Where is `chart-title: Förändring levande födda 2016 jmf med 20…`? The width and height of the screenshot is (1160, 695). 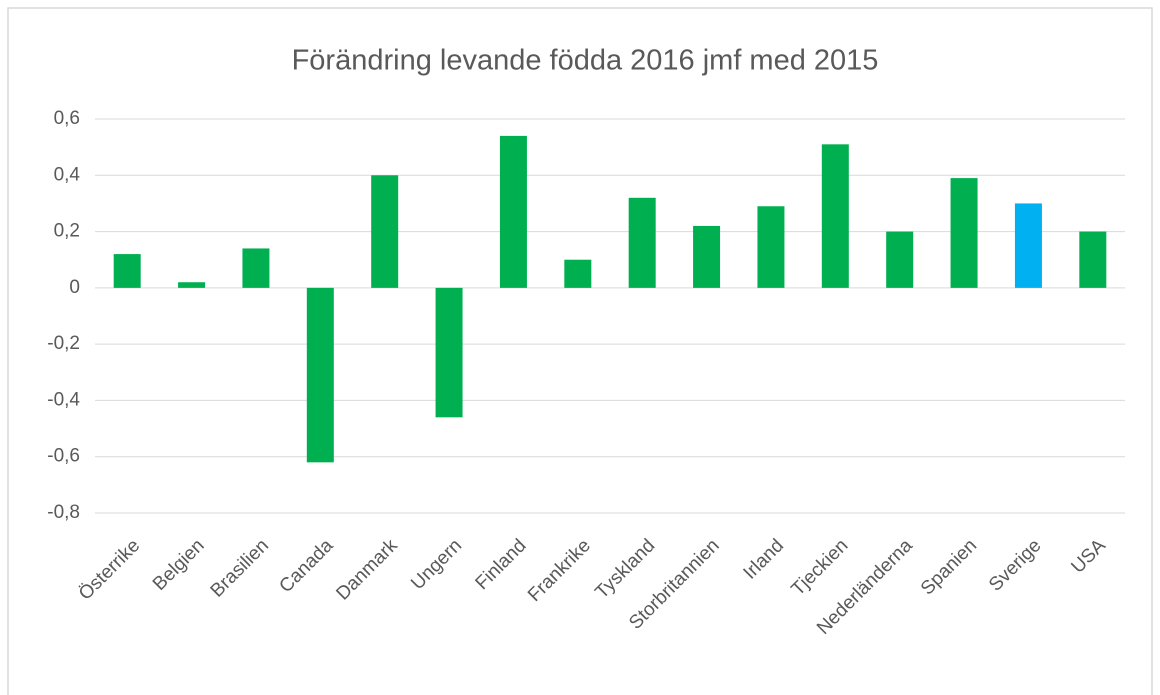
chart-title: Förändring levande födda 2016 jmf med 20… is located at coordinates (585, 61).